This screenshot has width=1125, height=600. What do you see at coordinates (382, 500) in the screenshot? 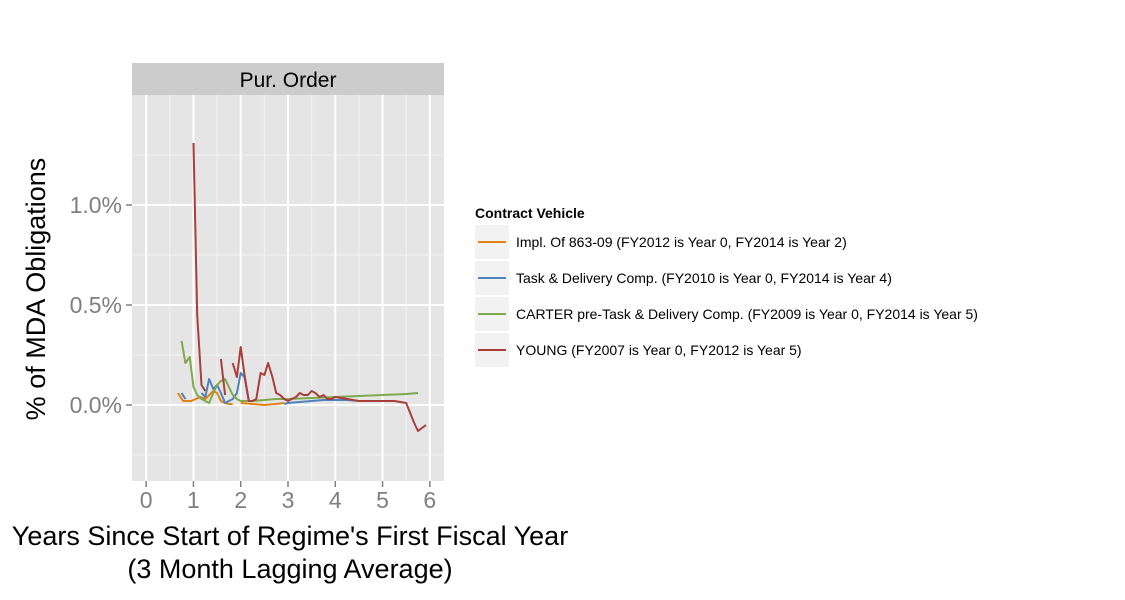
I see `x-tick-label: 5` at bounding box center [382, 500].